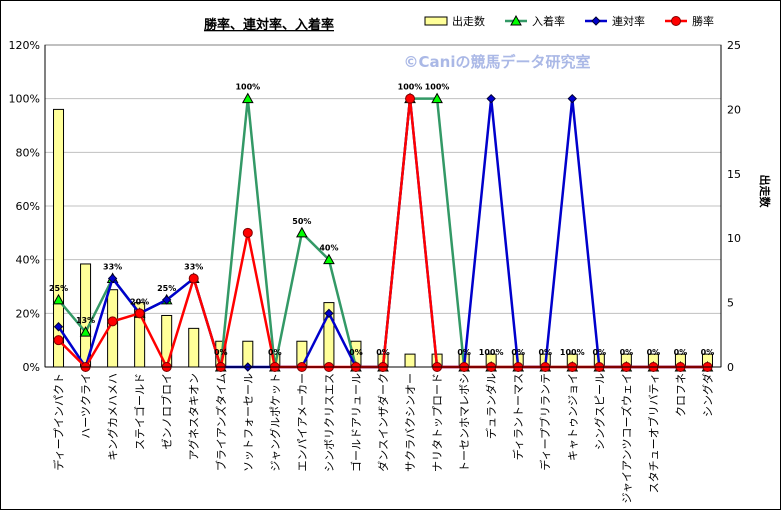  Describe the element at coordinates (734, 45) in the screenshot. I see `right-tick-label: 25` at that location.